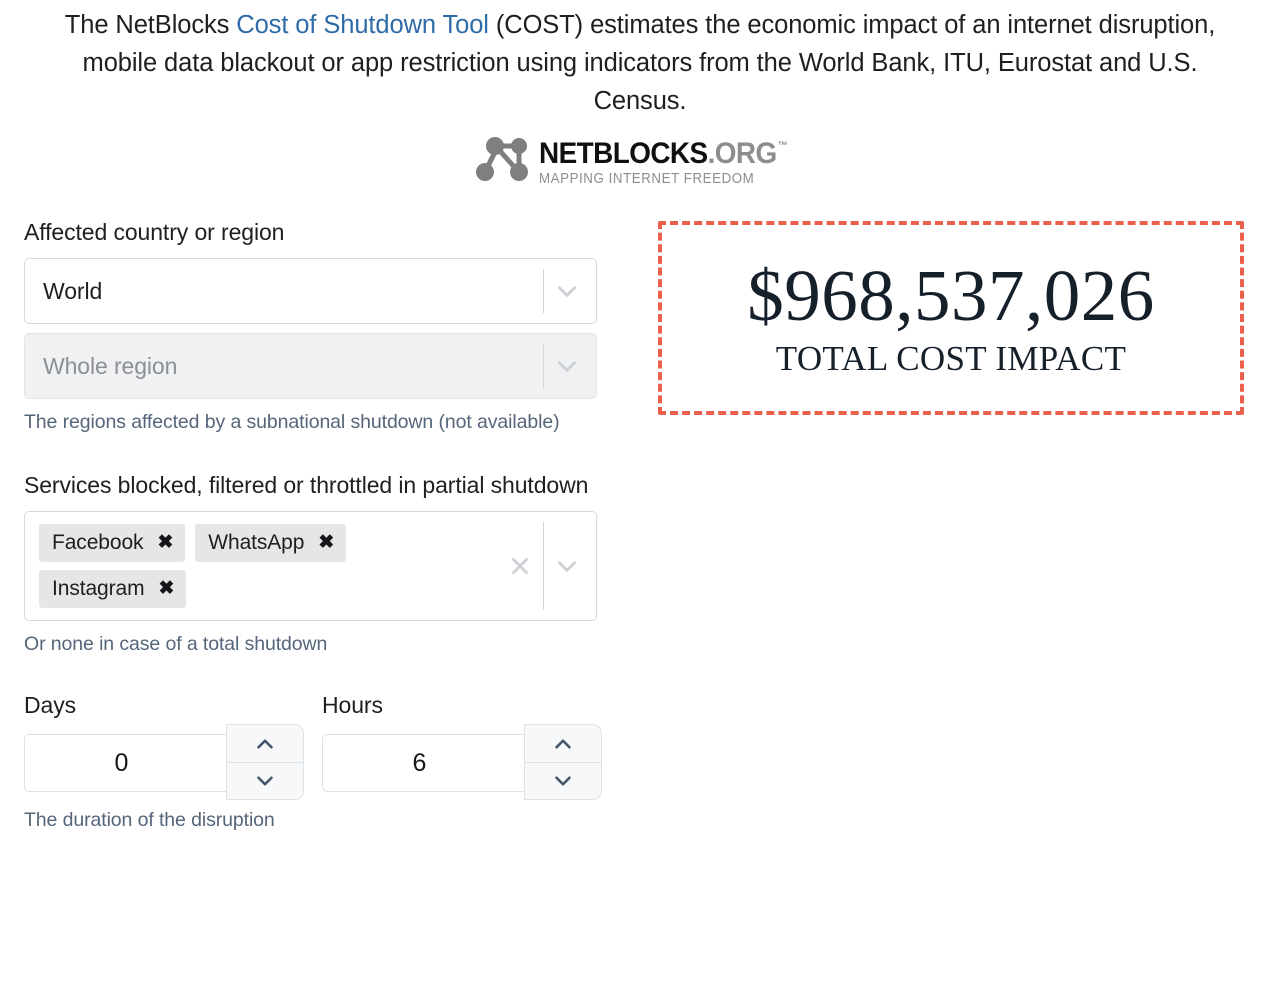  I want to click on total-cost-amount: $968,537,026, so click(951, 296).